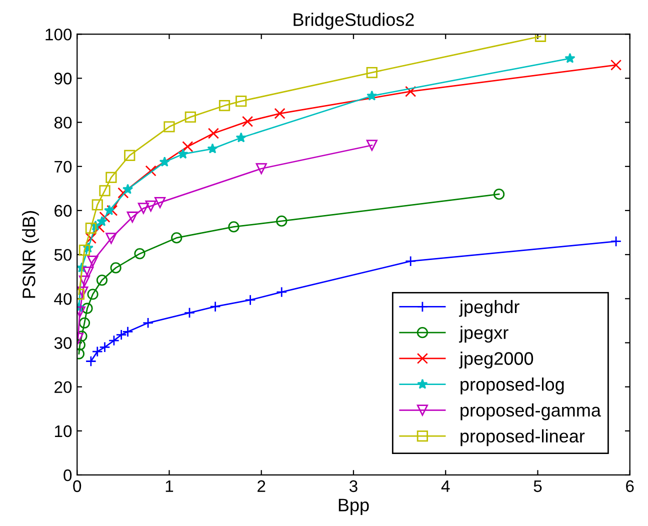  What do you see at coordinates (63, 78) in the screenshot?
I see `y-tick-label: 90` at bounding box center [63, 78].